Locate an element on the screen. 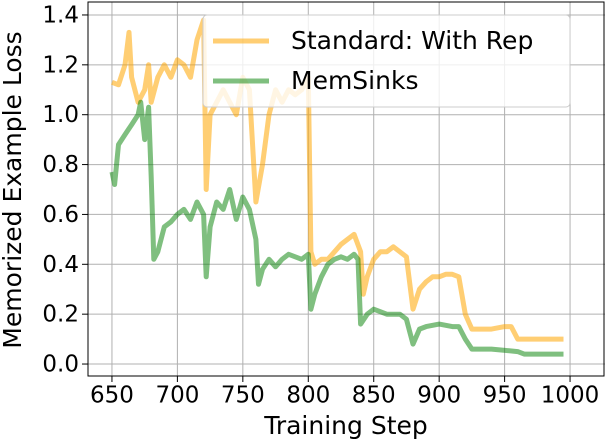 This screenshot has width=607, height=442. y-tick-label: 1.4 is located at coordinates (60, 15).